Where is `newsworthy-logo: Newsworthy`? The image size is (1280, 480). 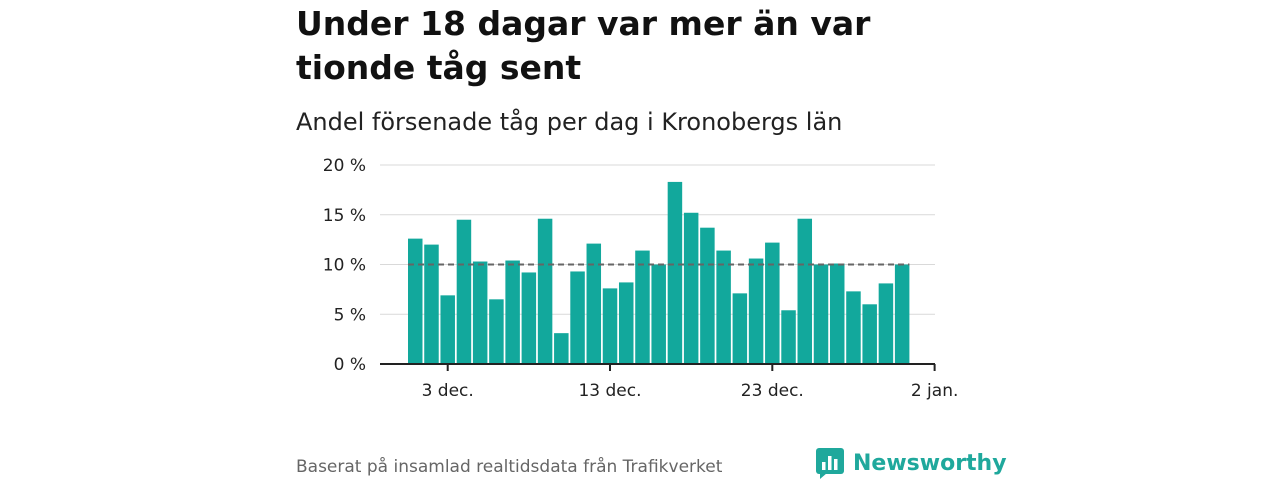 newsworthy-logo: Newsworthy is located at coordinates (911, 463).